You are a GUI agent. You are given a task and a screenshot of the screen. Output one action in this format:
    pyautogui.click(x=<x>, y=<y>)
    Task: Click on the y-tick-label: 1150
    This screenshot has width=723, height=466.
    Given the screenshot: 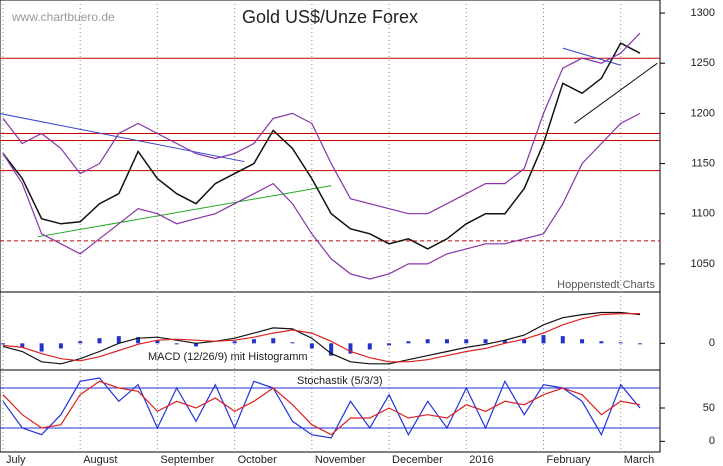 What is the action you would take?
    pyautogui.click(x=703, y=163)
    